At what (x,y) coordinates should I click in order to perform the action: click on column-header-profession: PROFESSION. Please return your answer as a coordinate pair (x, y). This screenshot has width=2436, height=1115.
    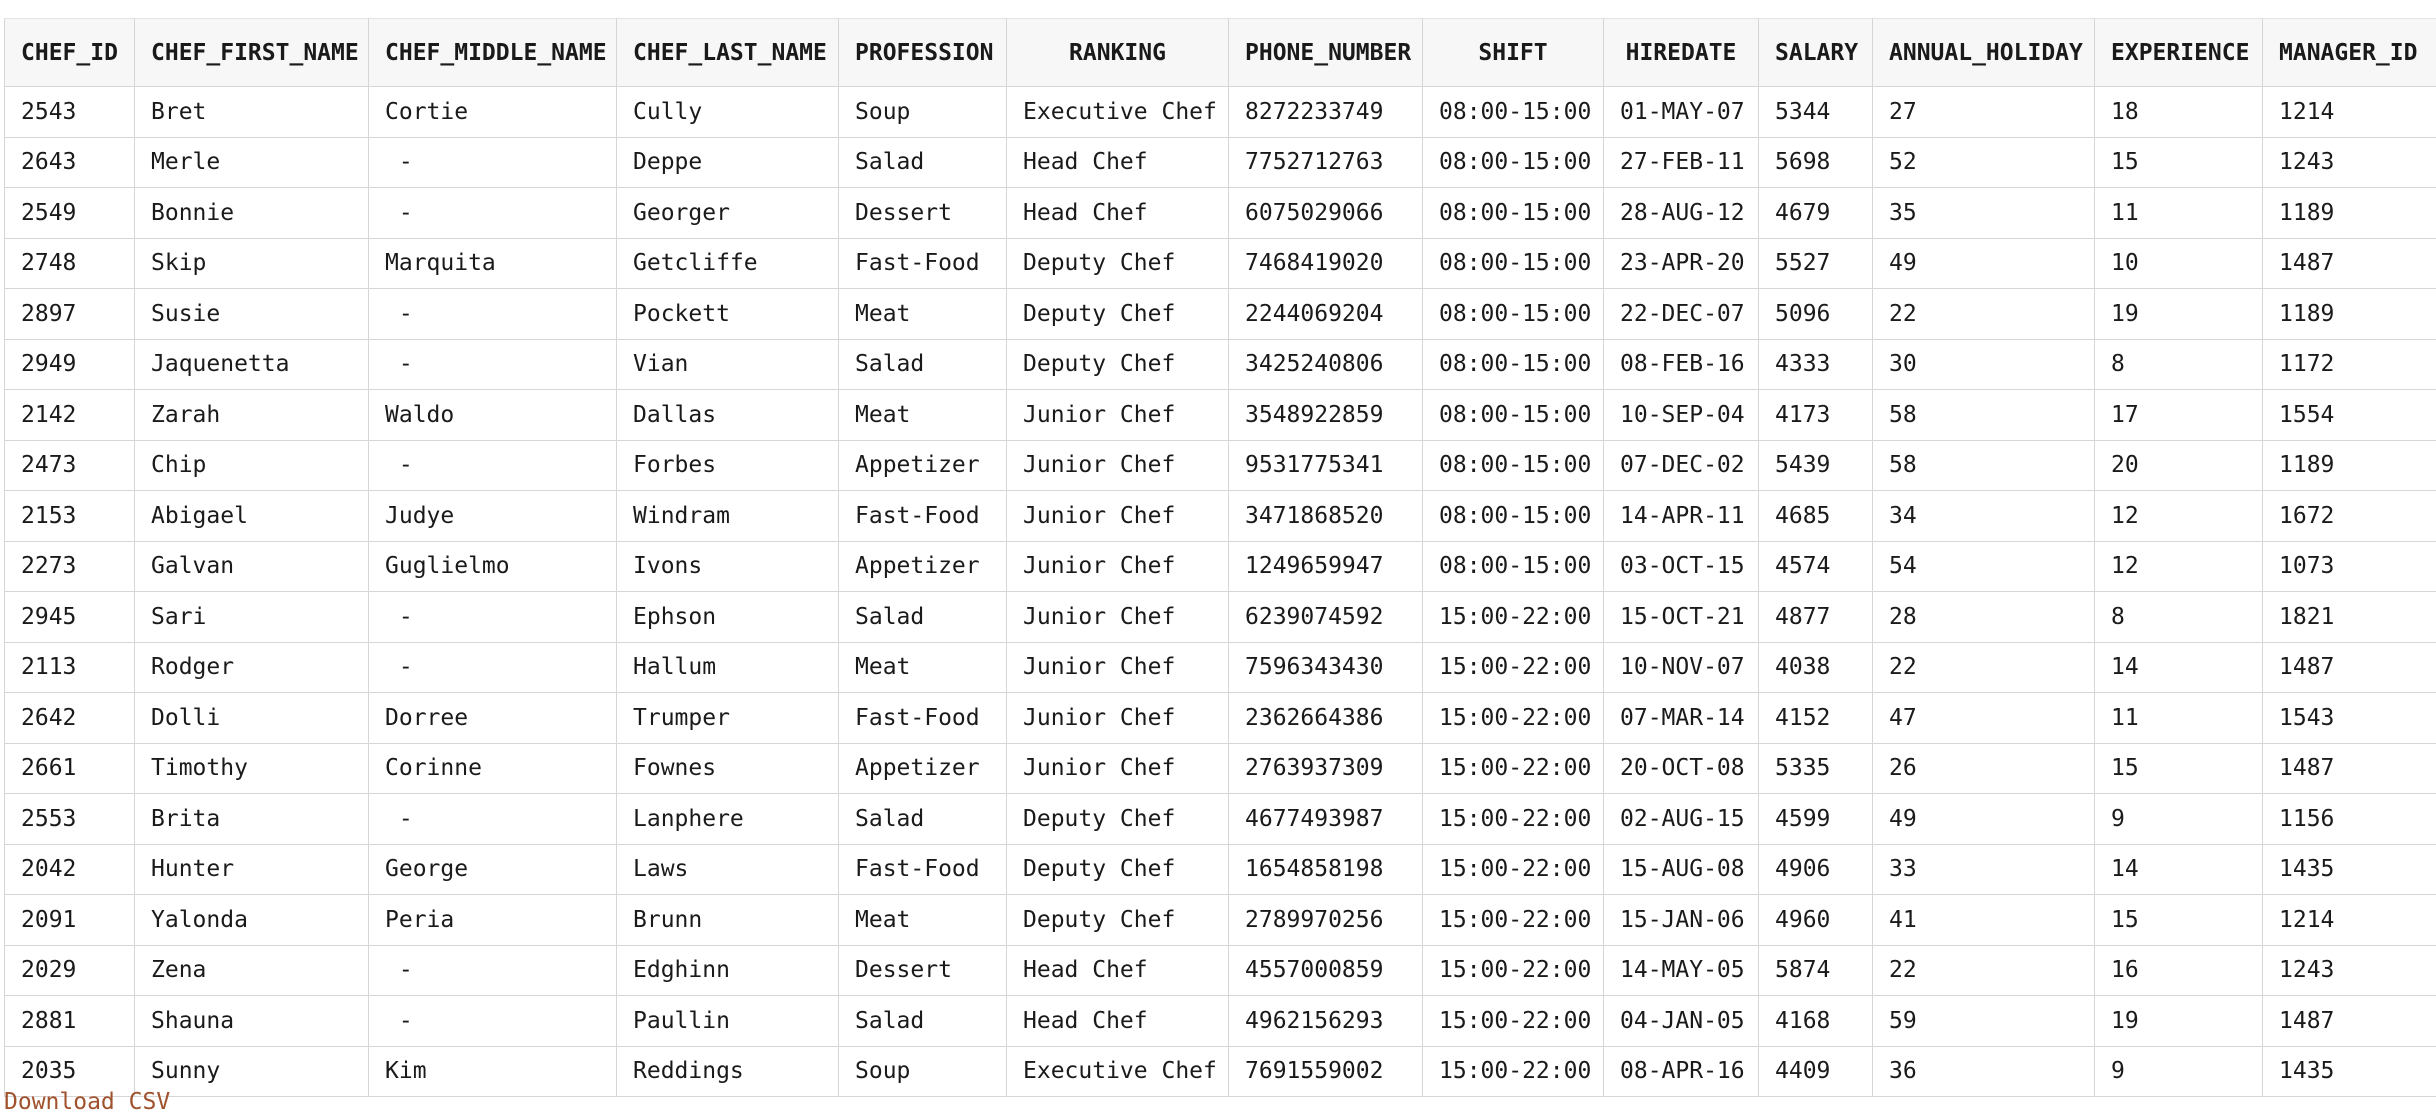
    Looking at the image, I should click on (923, 53).